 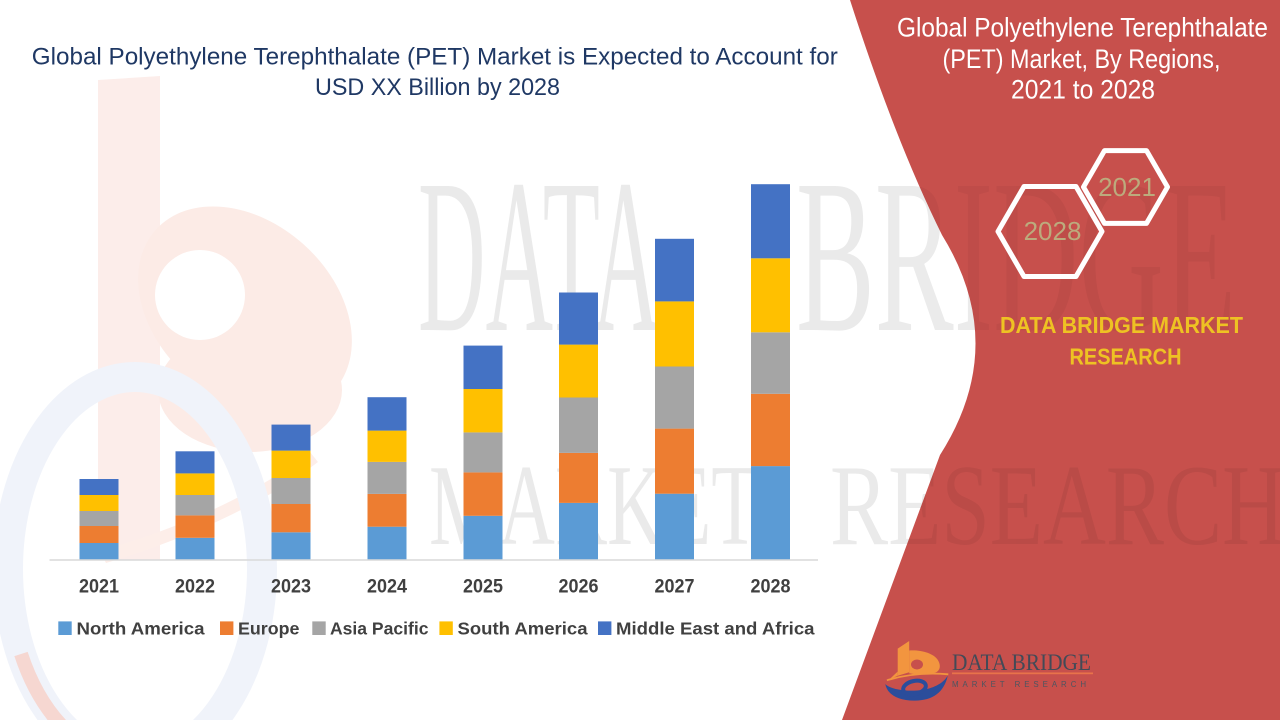 I want to click on svg-text: 2025, so click(x=483, y=586).